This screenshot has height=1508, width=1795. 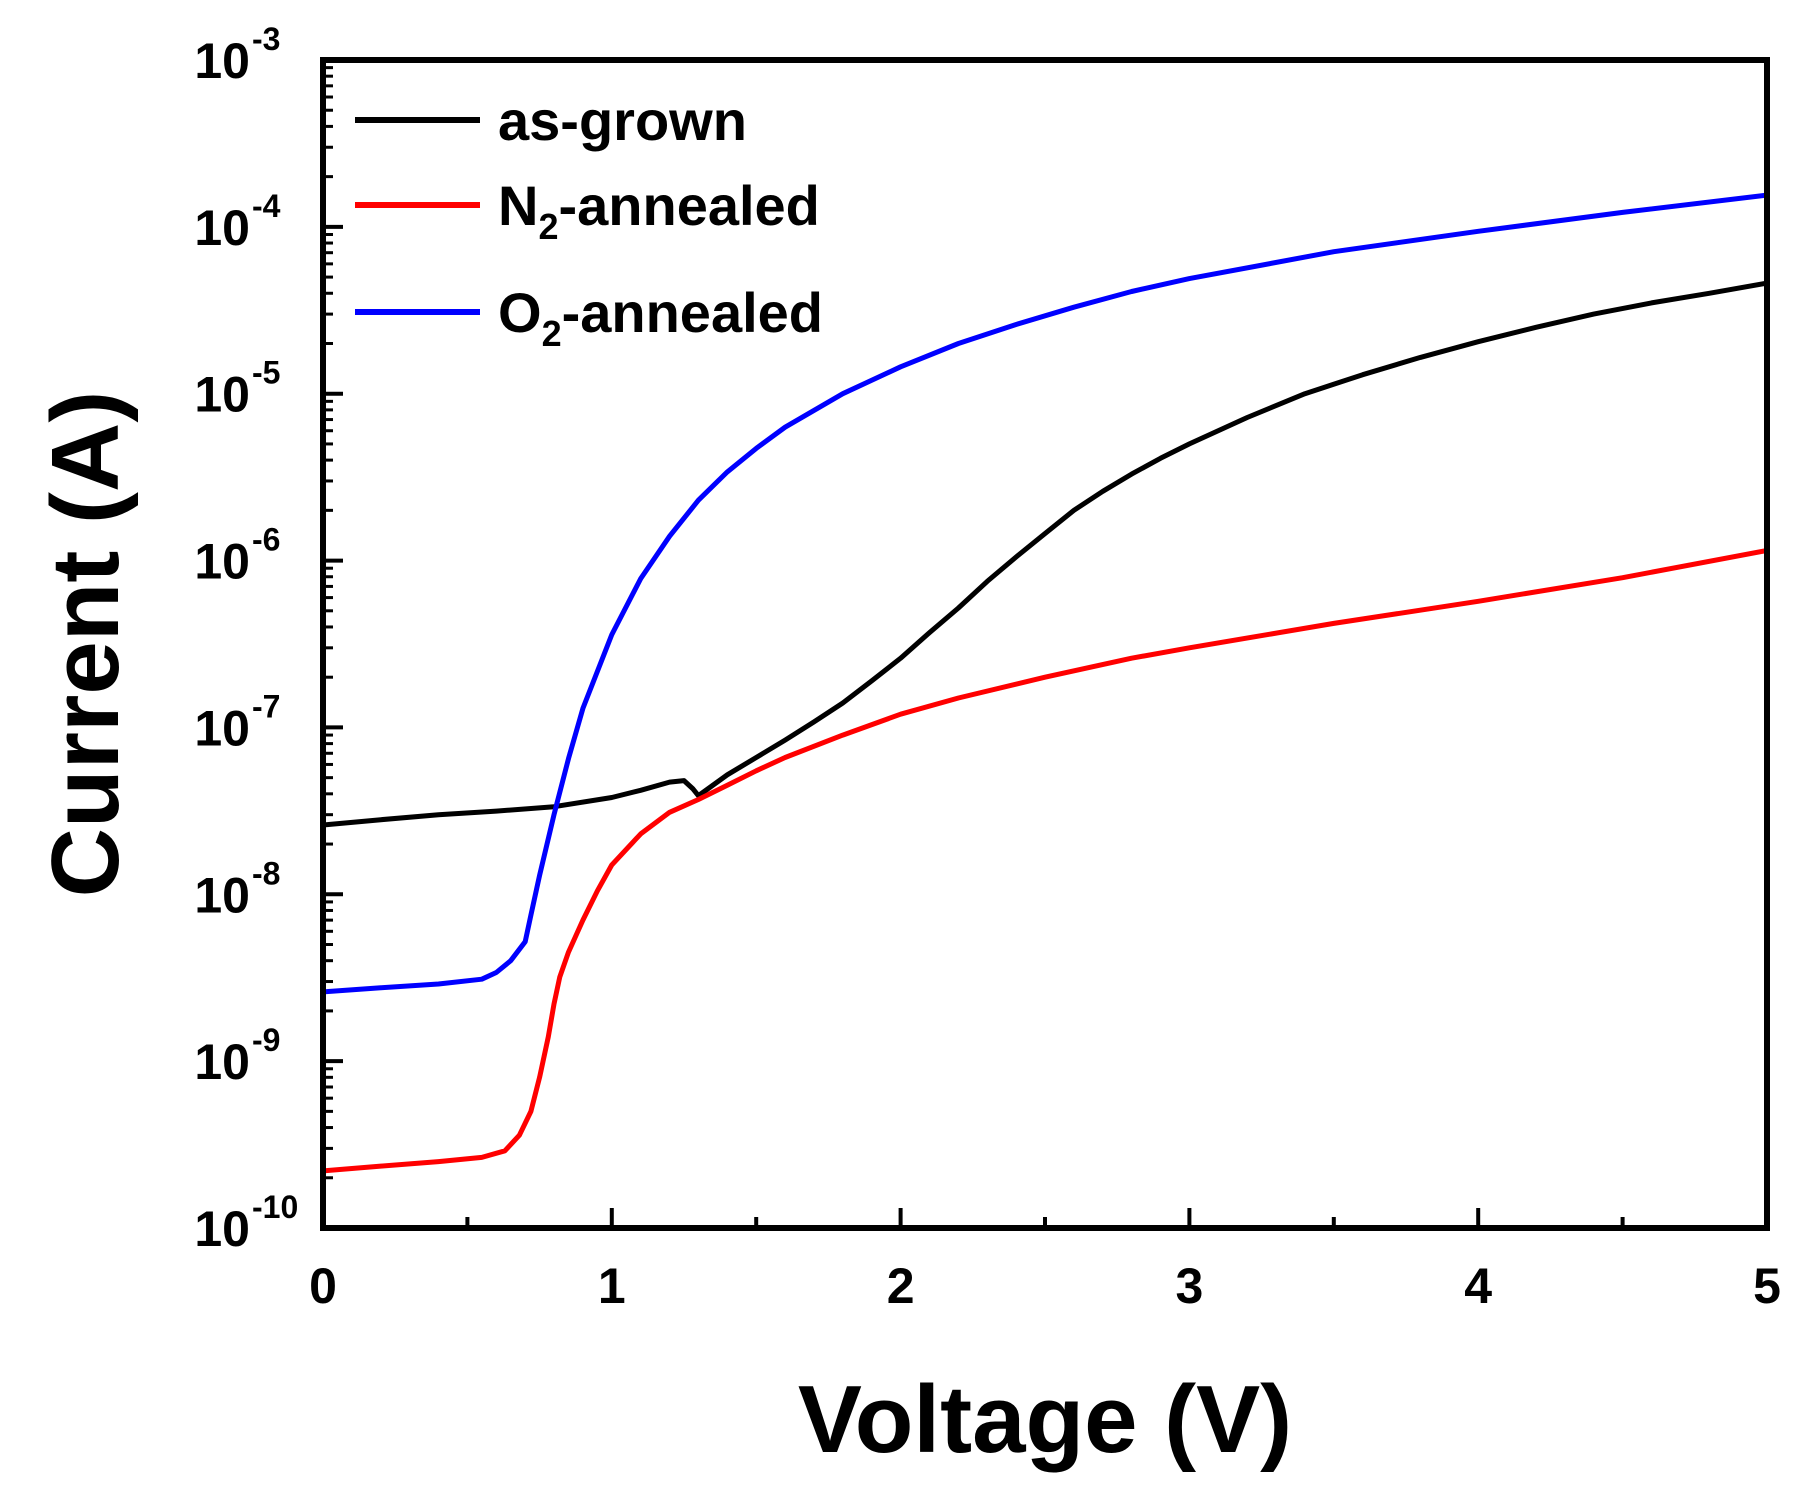 I want to click on legend: as-grown N2-annealed O2-annealed, so click(x=589, y=221).